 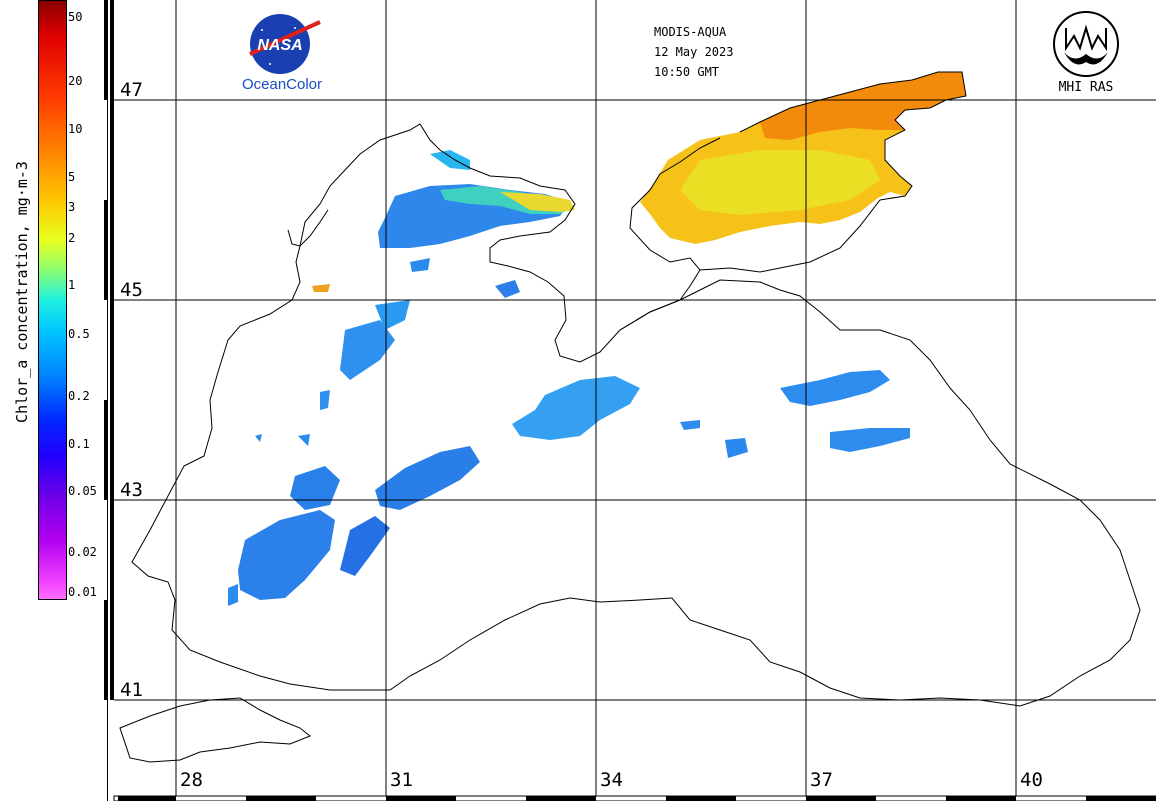 I want to click on image-header: MODIS-AQUA 12 May 2023 10:50 GMT, so click(x=693, y=52).